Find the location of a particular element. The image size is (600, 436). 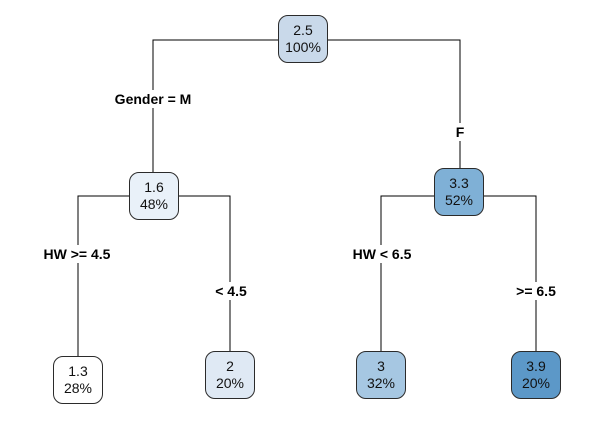

tree-leaf-3: 3 32% is located at coordinates (381, 375).